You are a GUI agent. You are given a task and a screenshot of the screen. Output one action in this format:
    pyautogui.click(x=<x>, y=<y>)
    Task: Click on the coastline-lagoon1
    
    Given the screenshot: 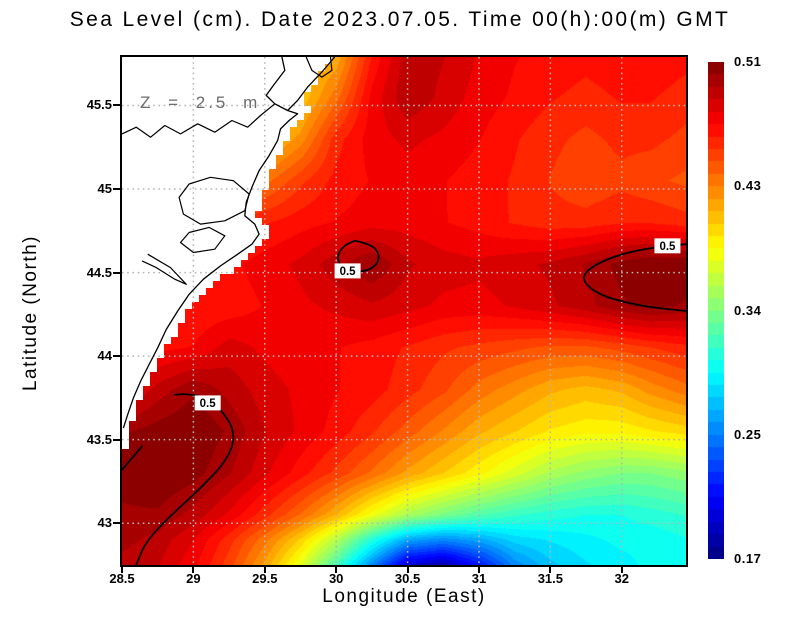 What is the action you would take?
    pyautogui.click(x=214, y=200)
    